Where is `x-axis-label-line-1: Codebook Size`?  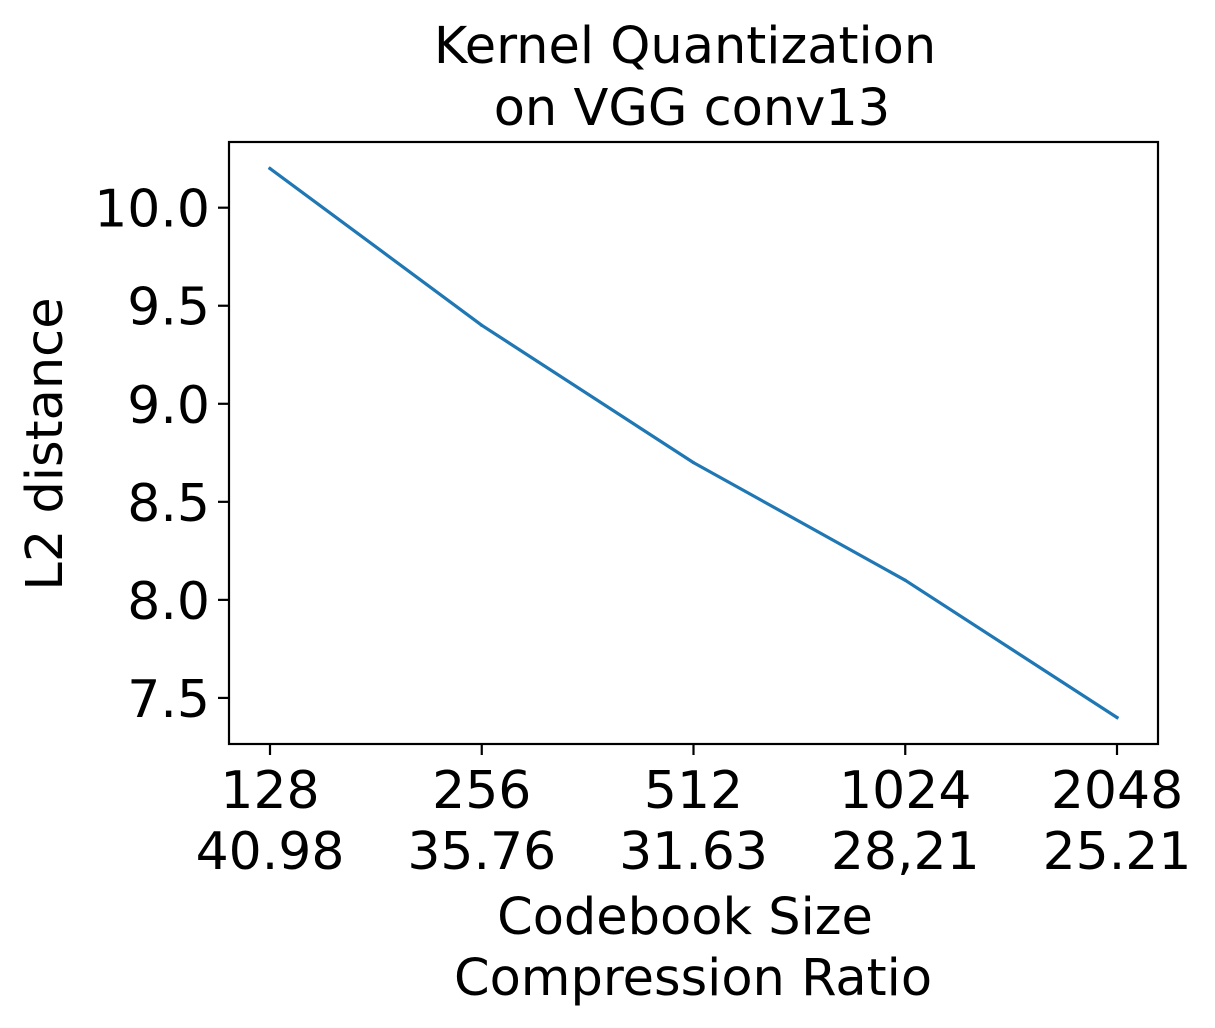 x-axis-label-line-1: Codebook Size is located at coordinates (685, 917).